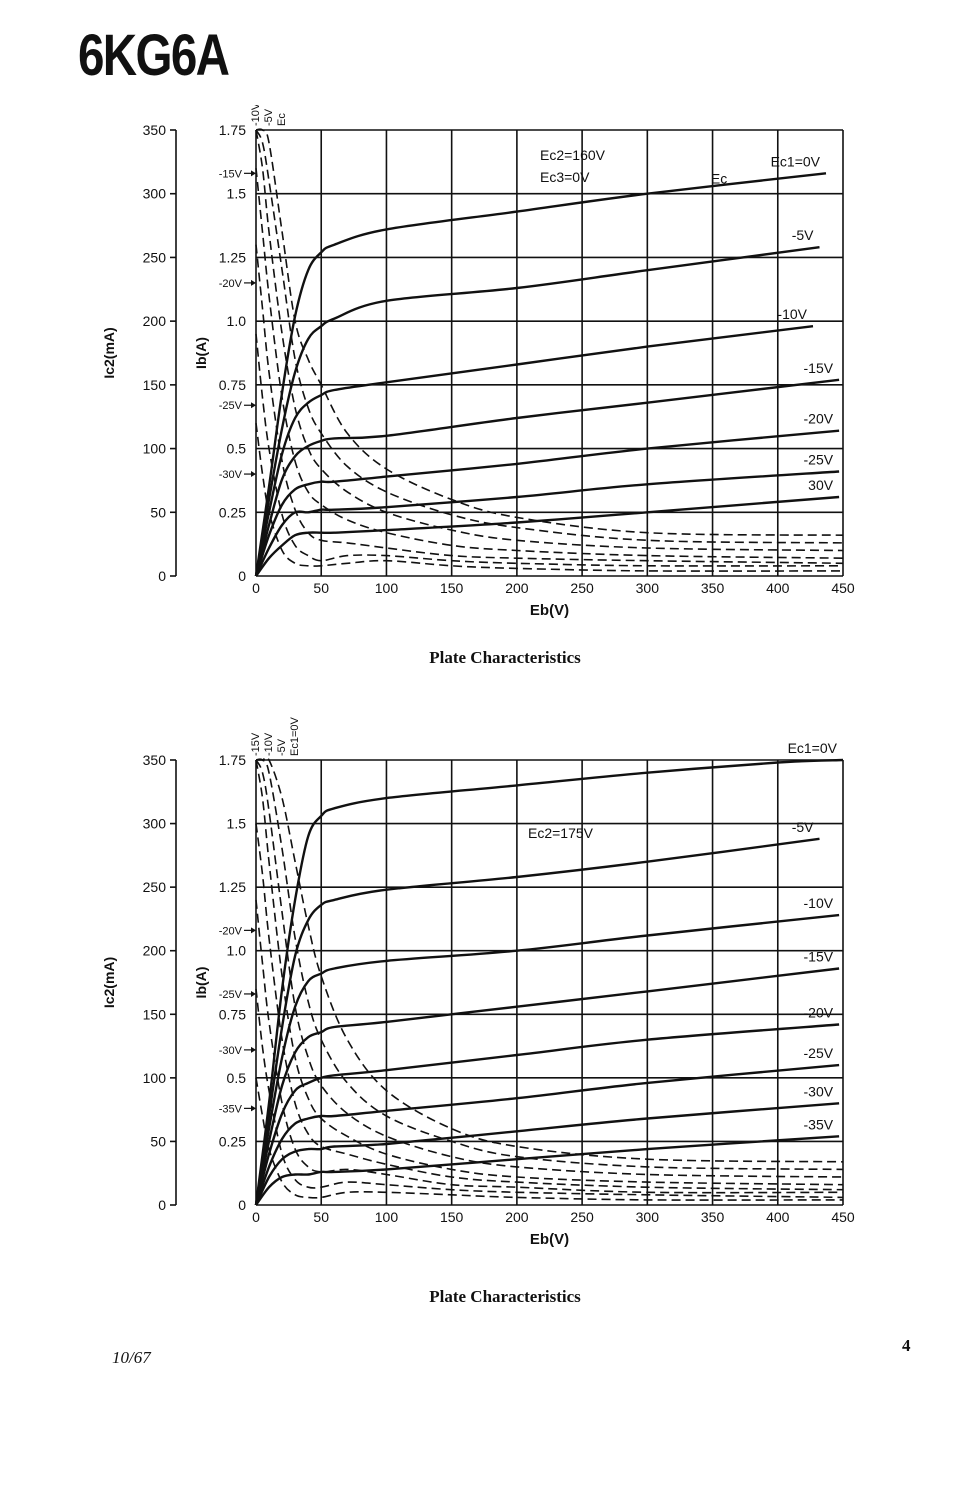 This screenshot has width=960, height=1485. I want to click on y2-tick-label: 350, so click(155, 130).